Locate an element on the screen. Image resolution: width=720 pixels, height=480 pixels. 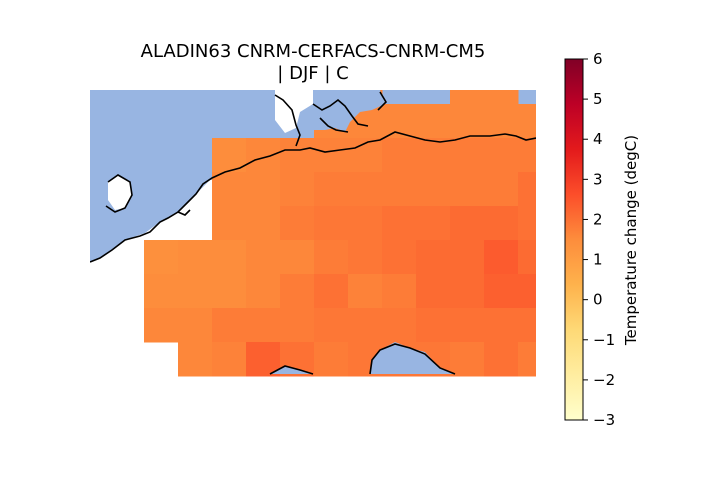
colorbar-gradient is located at coordinates (574, 239).